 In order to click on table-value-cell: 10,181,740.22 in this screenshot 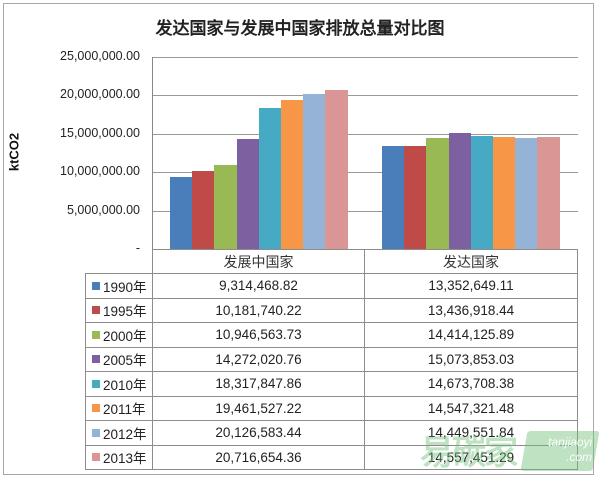, I will do `click(258, 310)`.